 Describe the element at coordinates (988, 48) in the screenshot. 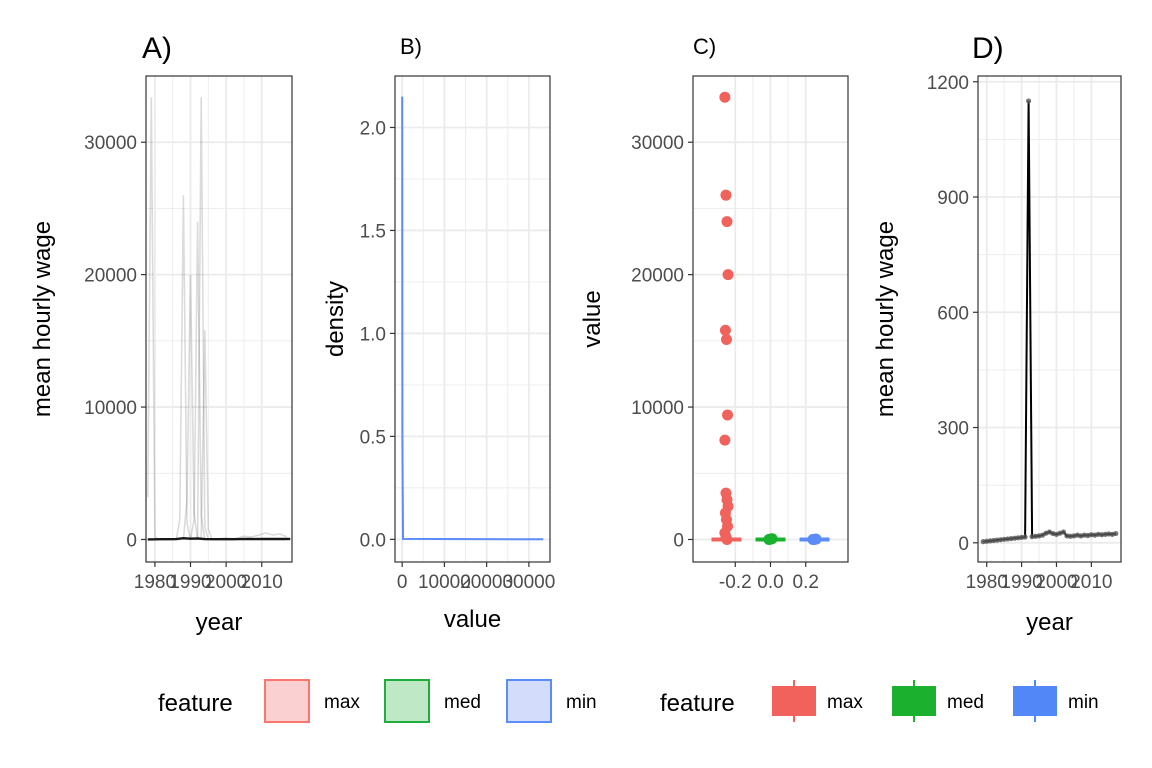

I see `panel-tag: D)` at that location.